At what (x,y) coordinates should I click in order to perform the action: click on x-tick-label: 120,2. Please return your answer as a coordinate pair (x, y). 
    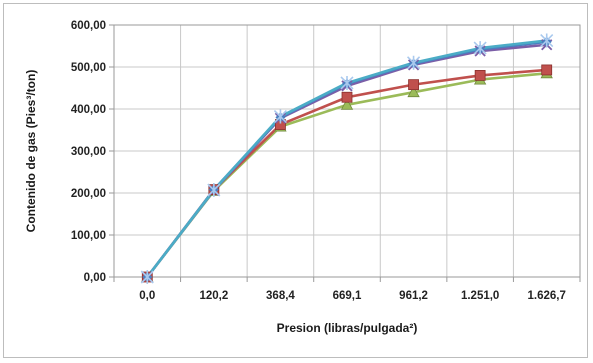
    Looking at the image, I should click on (213, 296).